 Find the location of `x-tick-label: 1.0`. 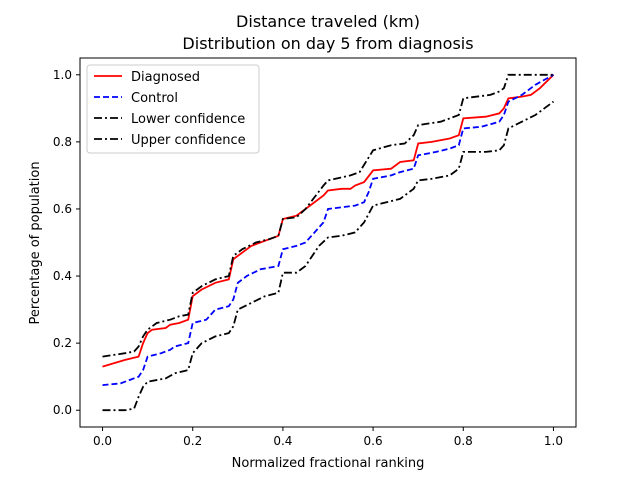

x-tick-label: 1.0 is located at coordinates (553, 441).